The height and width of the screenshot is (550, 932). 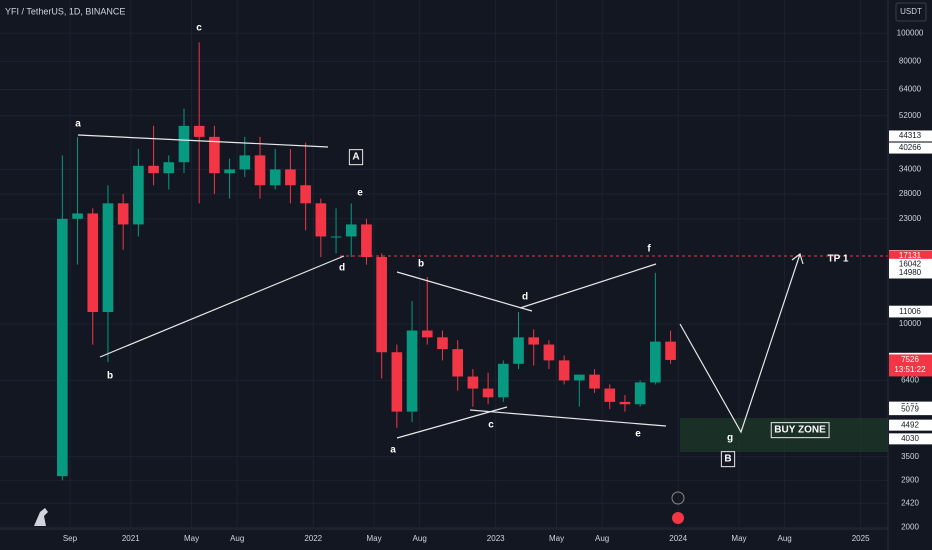 What do you see at coordinates (65, 11) in the screenshot?
I see `chart-title: YFI / TetherUS, 1D, BINANCE` at bounding box center [65, 11].